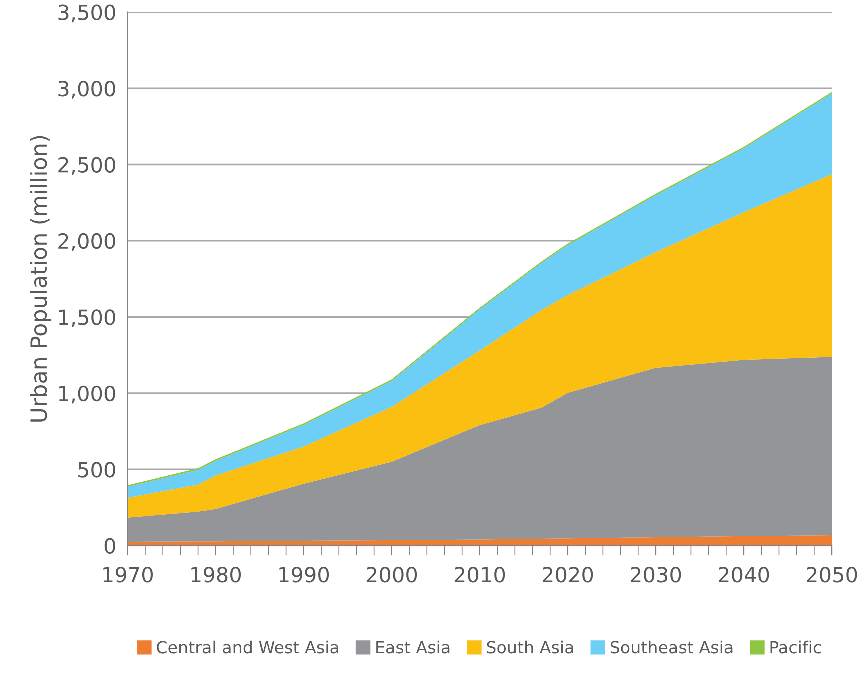  I want to click on x-tick-label: 1970, so click(128, 575).